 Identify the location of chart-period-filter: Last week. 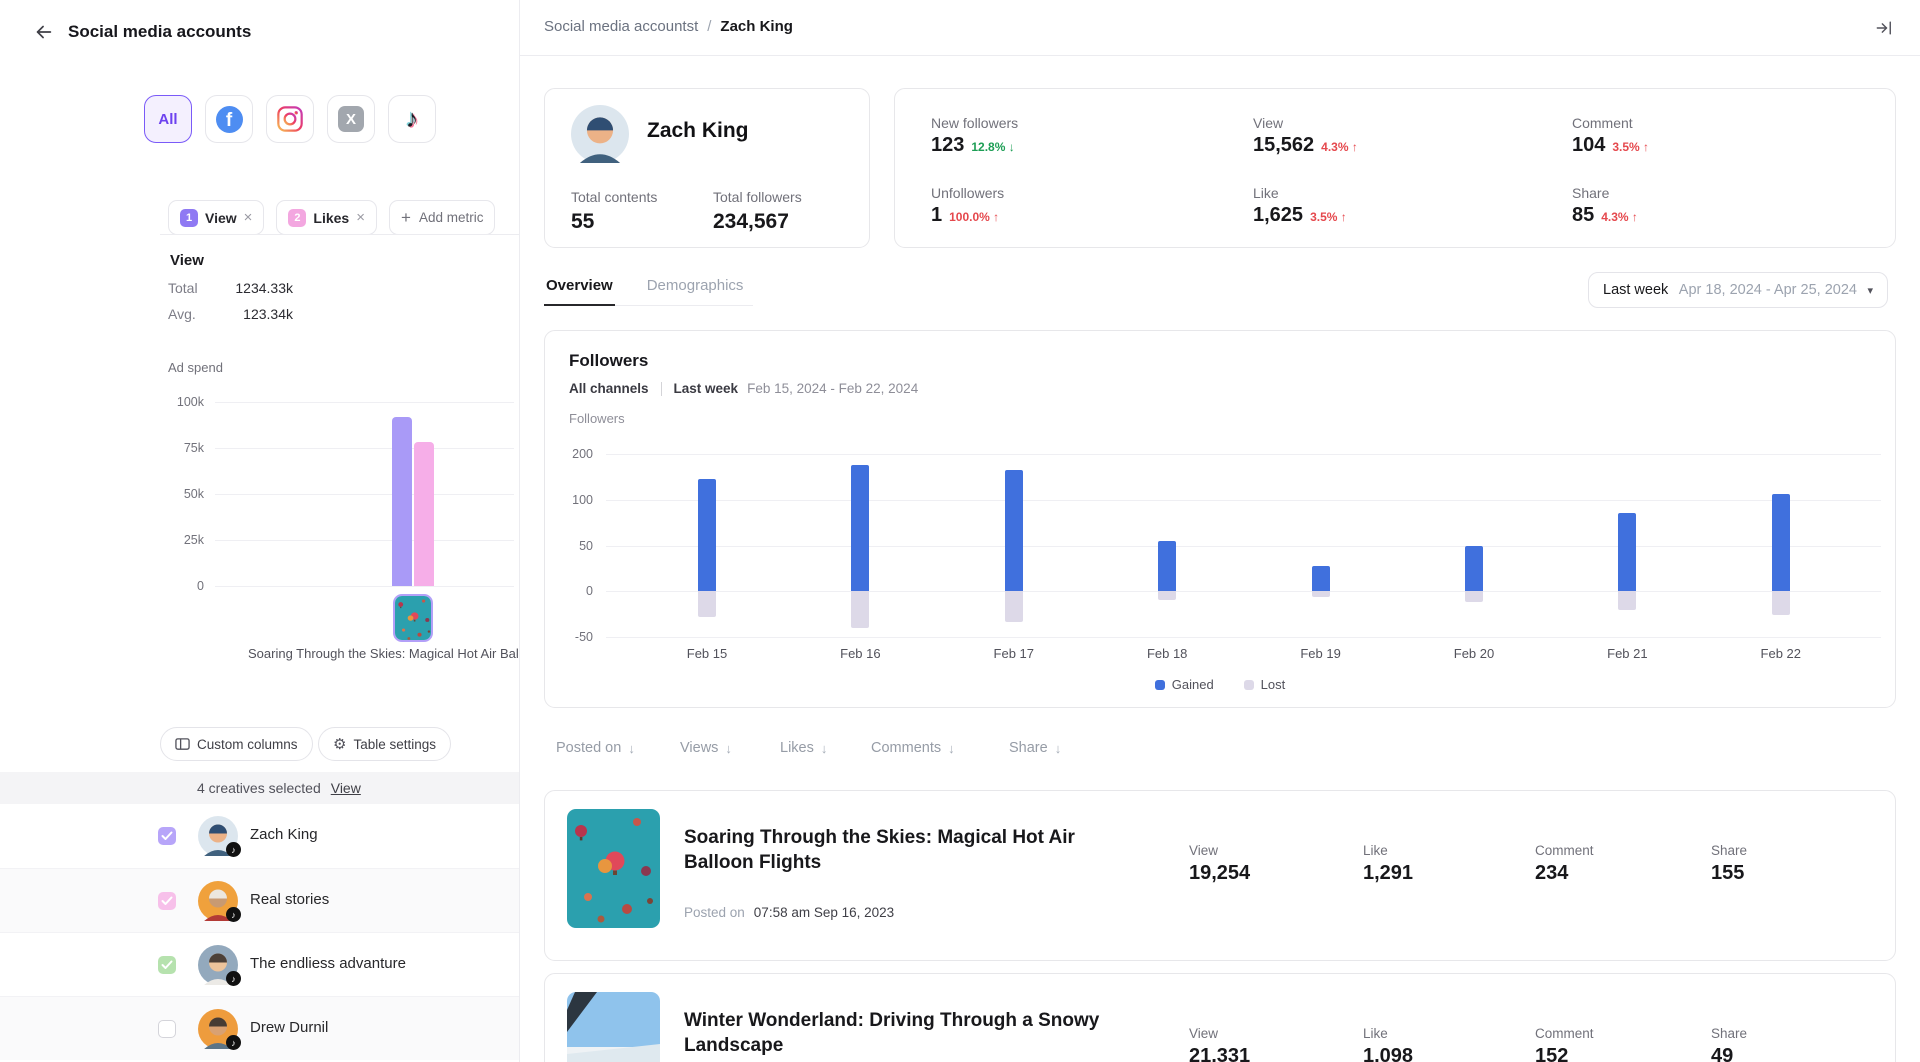
(706, 388).